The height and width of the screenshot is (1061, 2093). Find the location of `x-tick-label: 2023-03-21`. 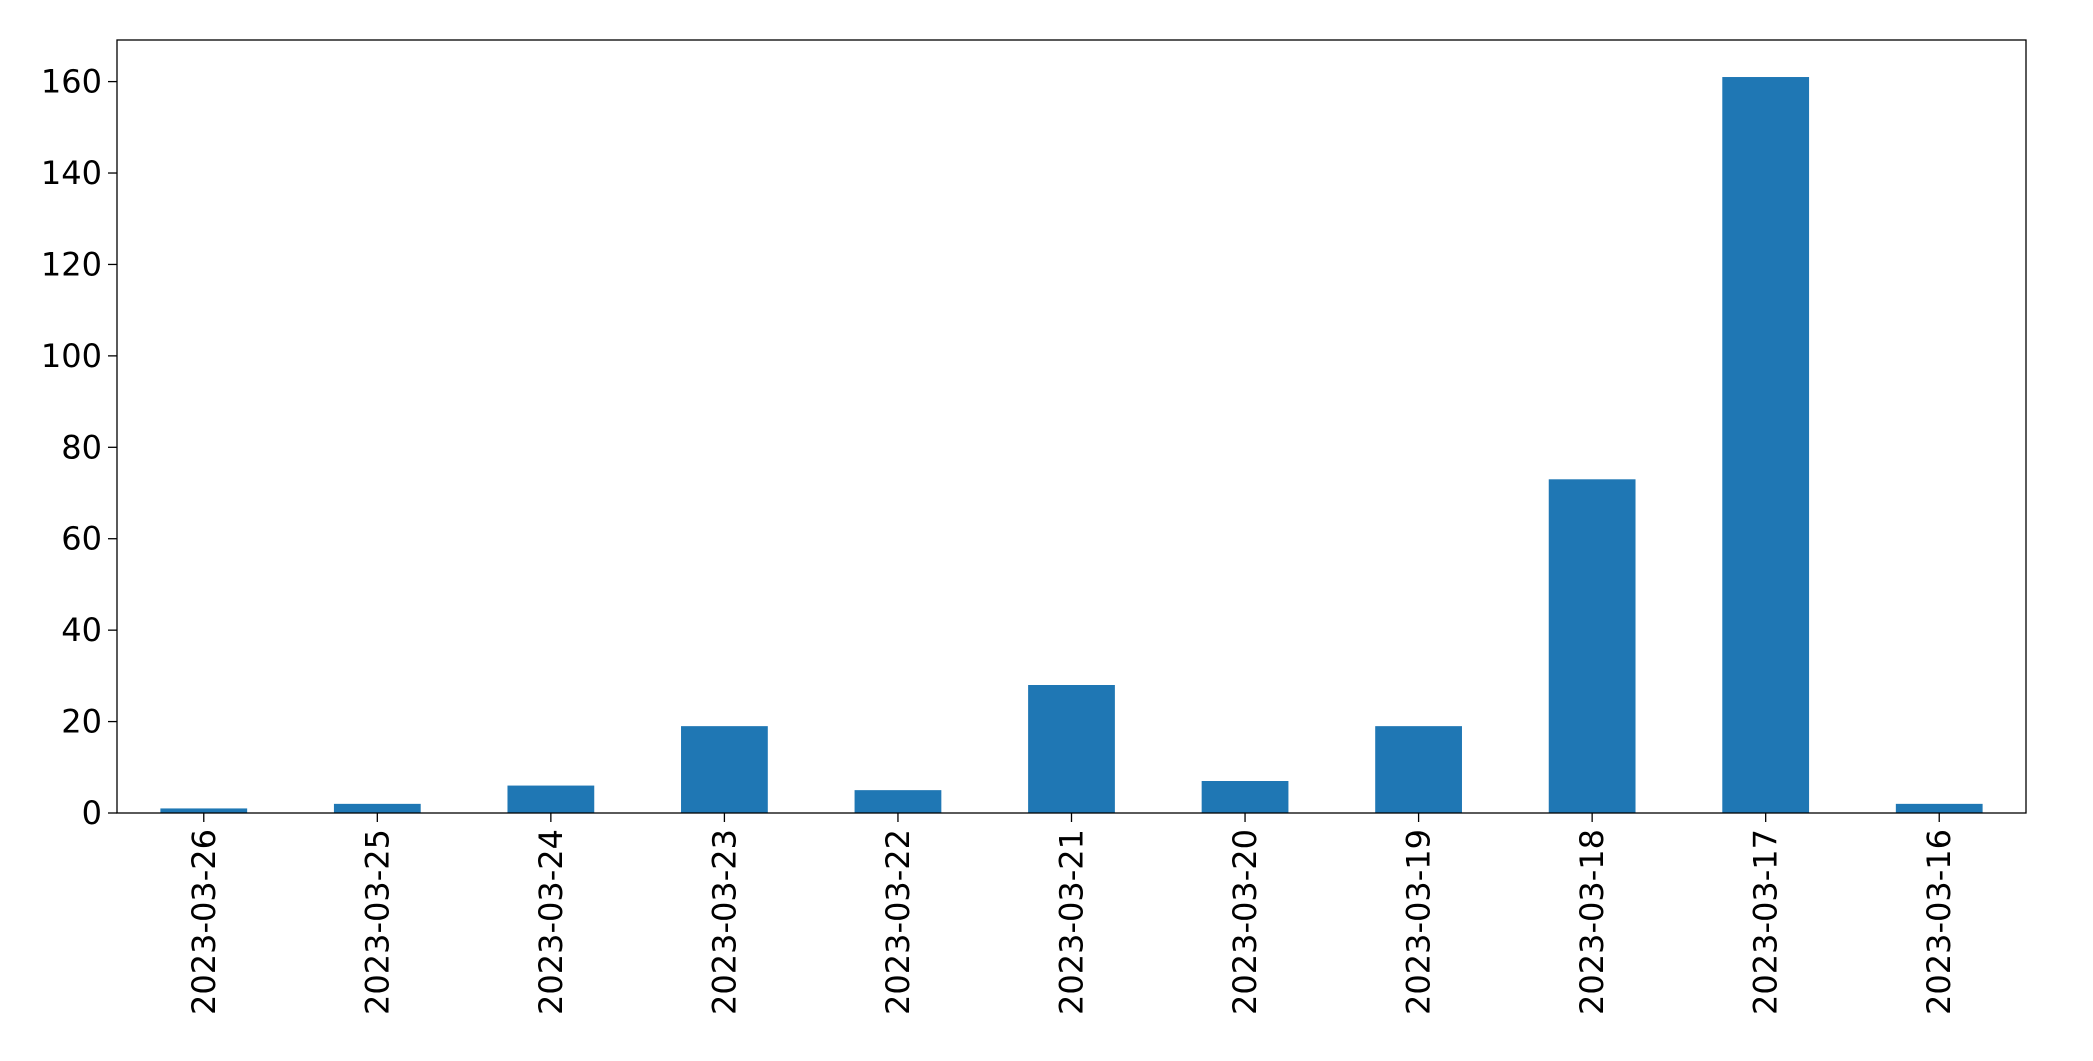

x-tick-label: 2023-03-21 is located at coordinates (1072, 922).